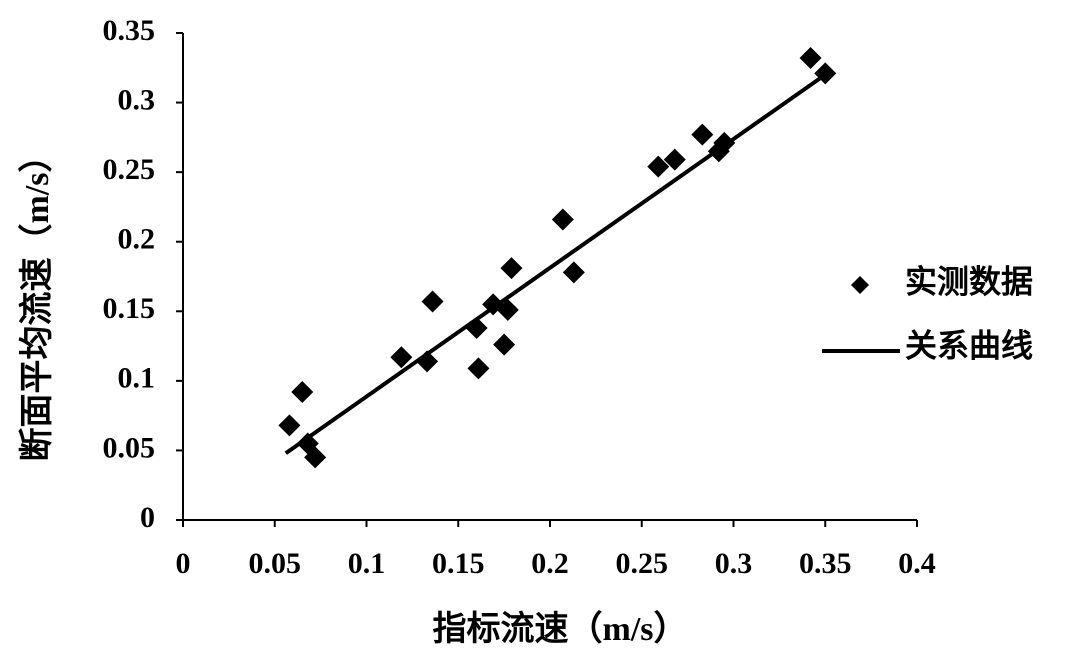  Describe the element at coordinates (137, 378) in the screenshot. I see `y-tick-label: 0.1` at that location.